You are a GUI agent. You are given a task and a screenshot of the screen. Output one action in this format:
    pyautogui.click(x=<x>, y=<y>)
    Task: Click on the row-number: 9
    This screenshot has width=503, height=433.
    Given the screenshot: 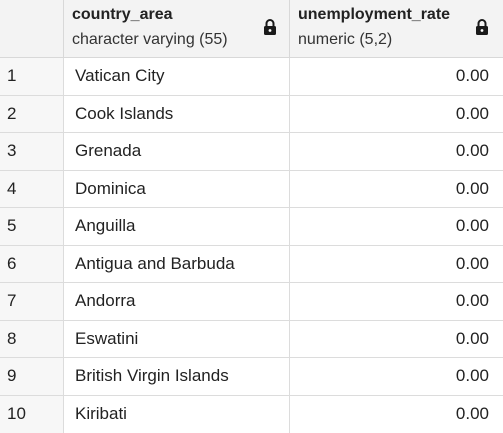 What is the action you would take?
    pyautogui.click(x=32, y=376)
    